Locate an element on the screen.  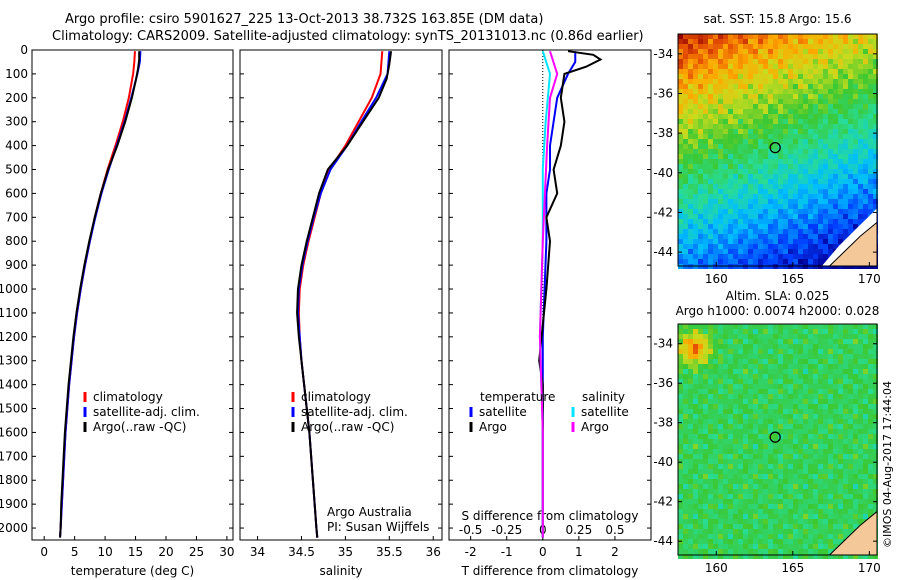
legend-entry: climatology is located at coordinates (128, 397).